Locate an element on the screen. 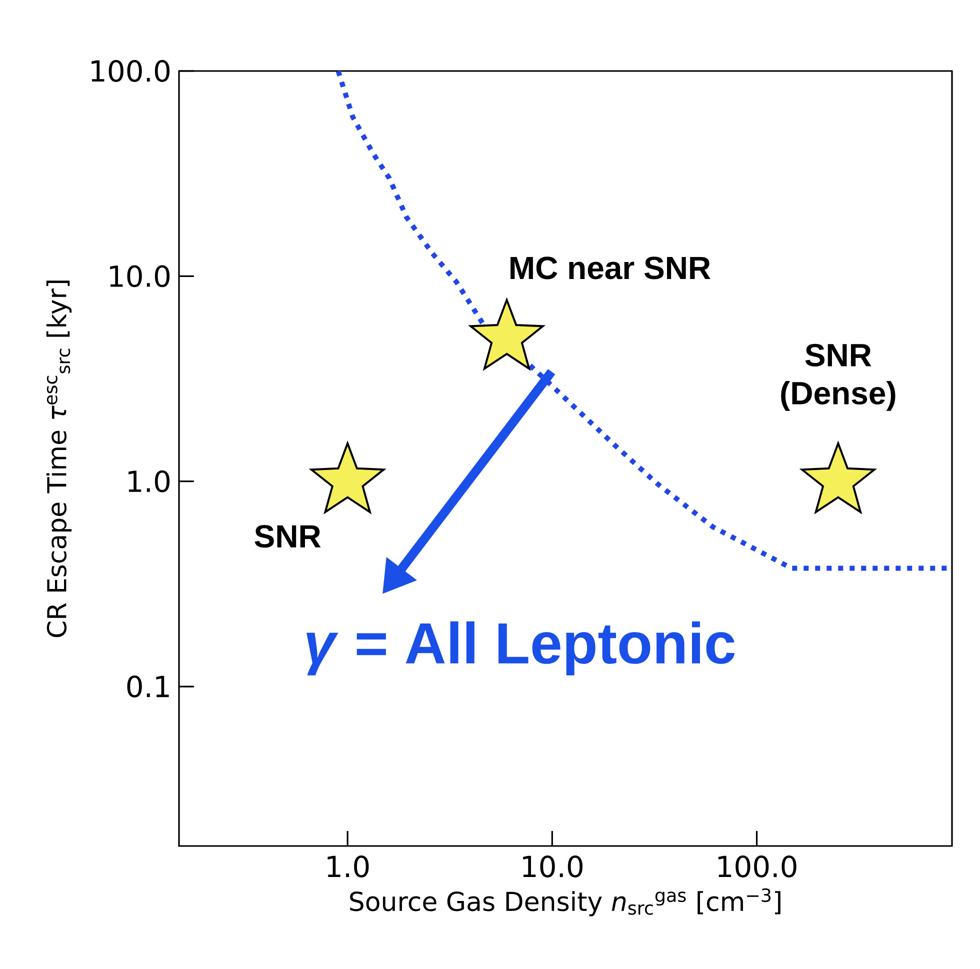 This screenshot has width=980, height=969. y-axis-title: CR Escape Time τ$^{esc}$$_{src}$ [kyr] is located at coordinates (59, 459).